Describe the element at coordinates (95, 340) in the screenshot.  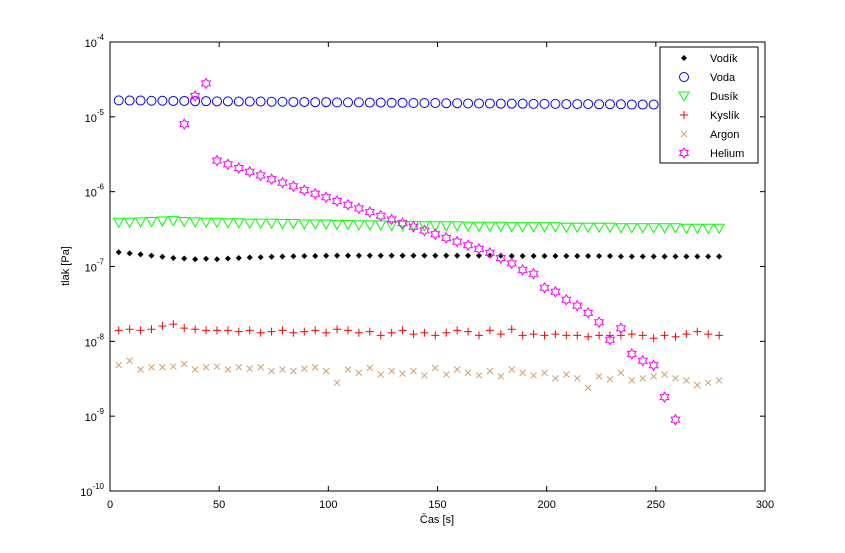
I see `y-tick-label: 10⁻⁸` at that location.